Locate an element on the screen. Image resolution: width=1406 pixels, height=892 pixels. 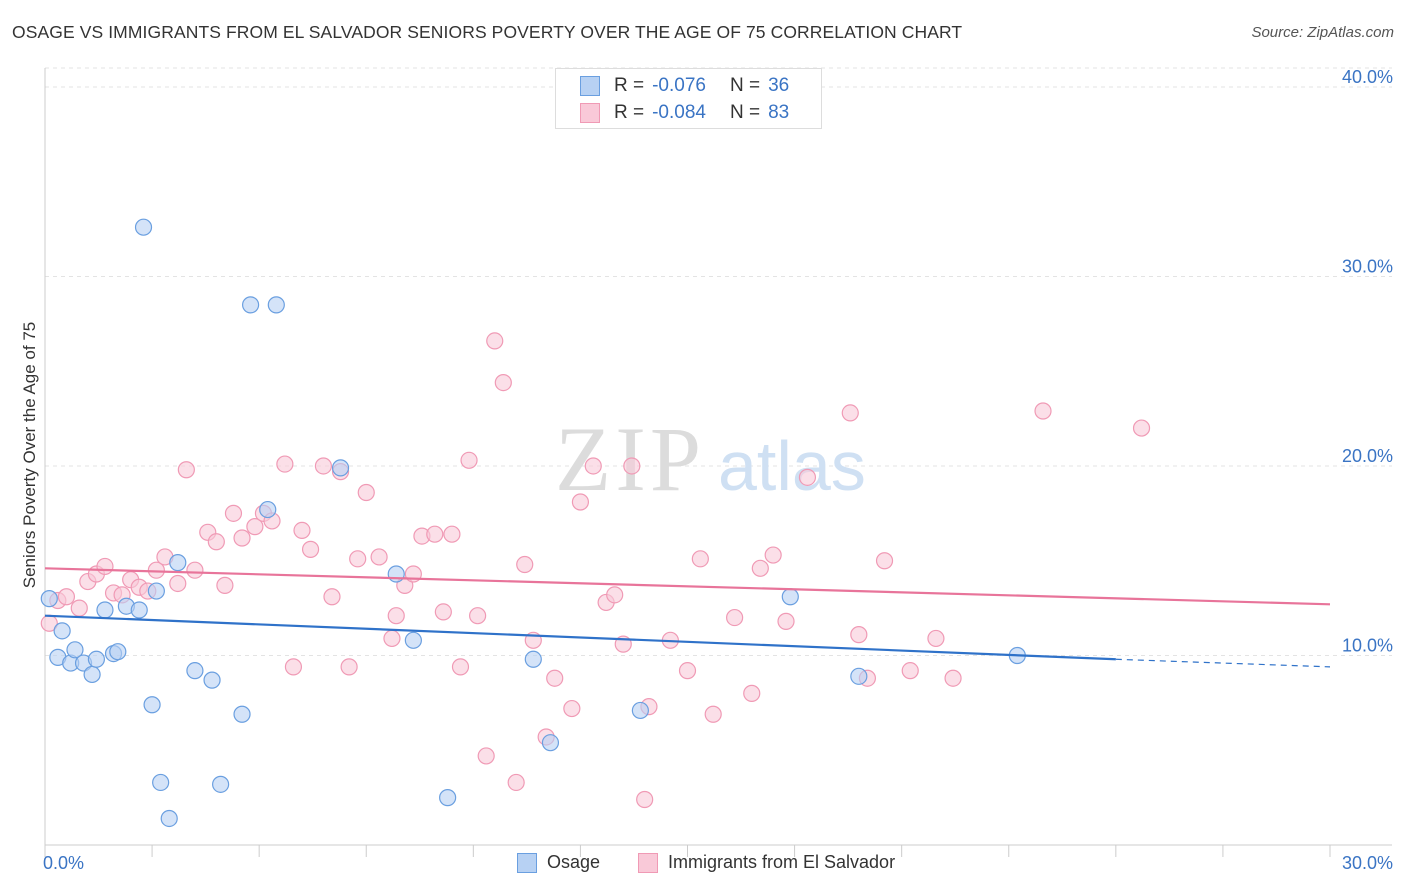
legend-item-el-salvador: Immigrants from El Salvador is located at coordinates (766, 862).